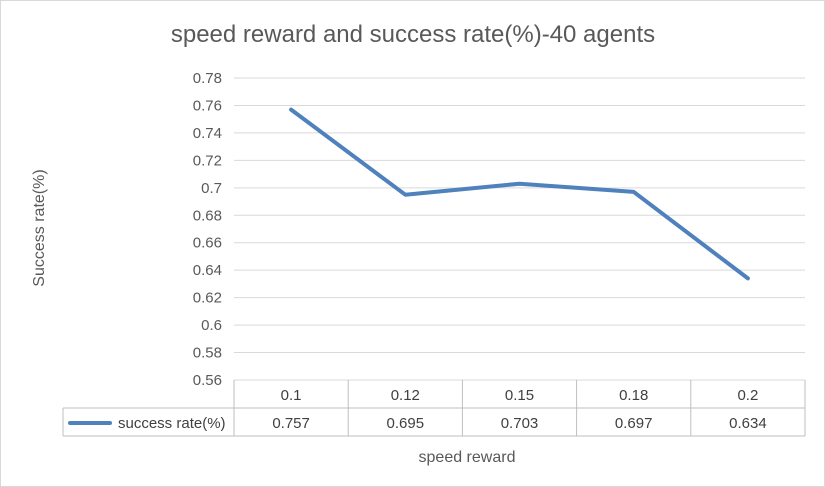  What do you see at coordinates (207, 353) in the screenshot?
I see `y-tick-label: 0.58` at bounding box center [207, 353].